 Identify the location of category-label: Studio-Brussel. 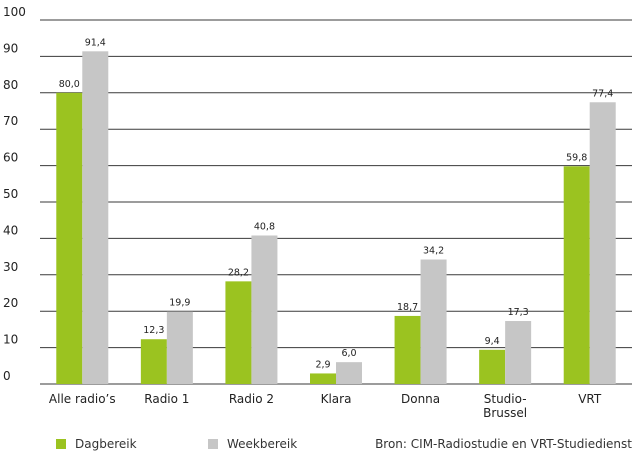
(505, 406).